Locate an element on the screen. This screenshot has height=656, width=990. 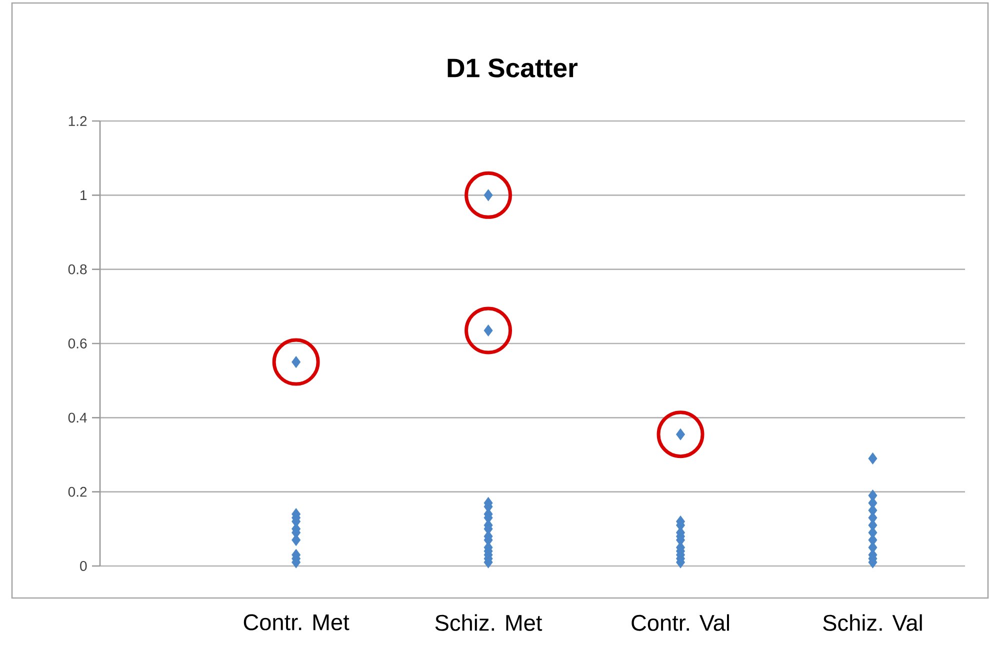
y-tick-label: 0.2 is located at coordinates (77, 491).